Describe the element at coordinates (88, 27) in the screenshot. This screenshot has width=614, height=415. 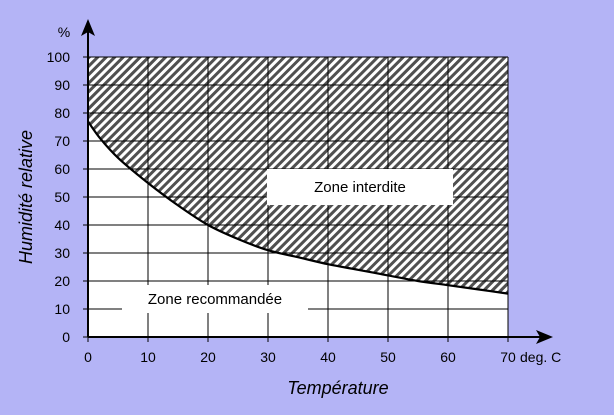
I see `y-axis-arrow` at that location.